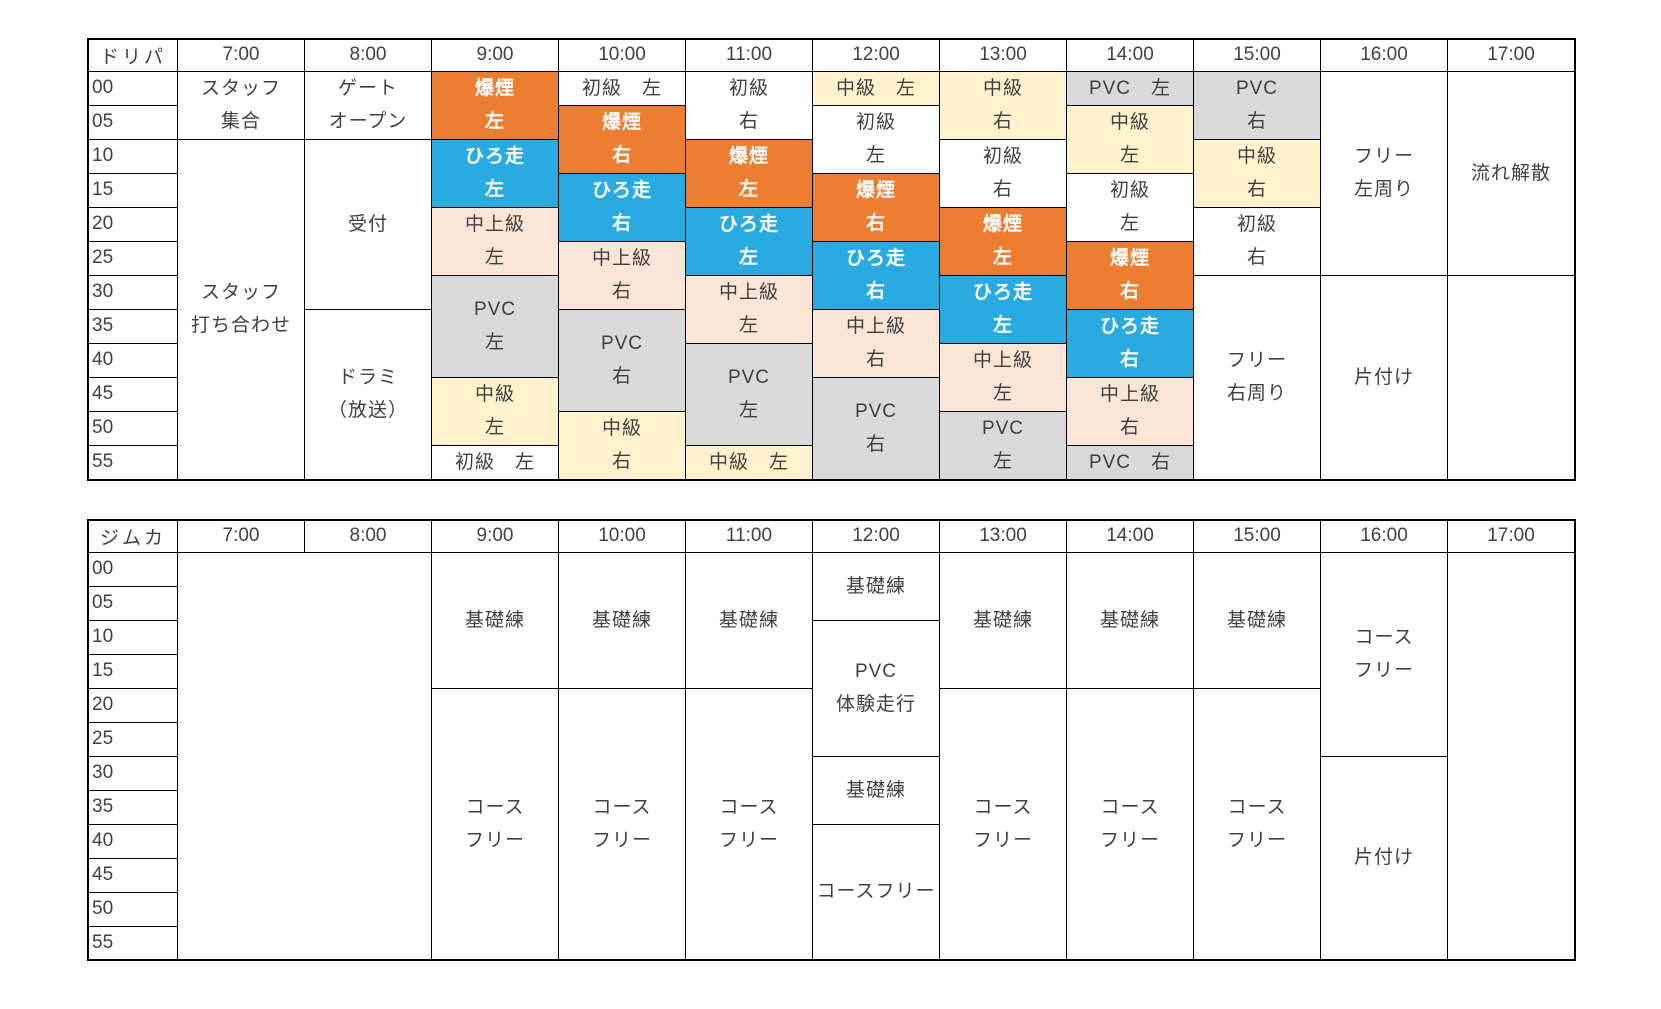 Image resolution: width=1661 pixels, height=1009 pixels. I want to click on schedule-cell-text: 初級 左, so click(621, 88).